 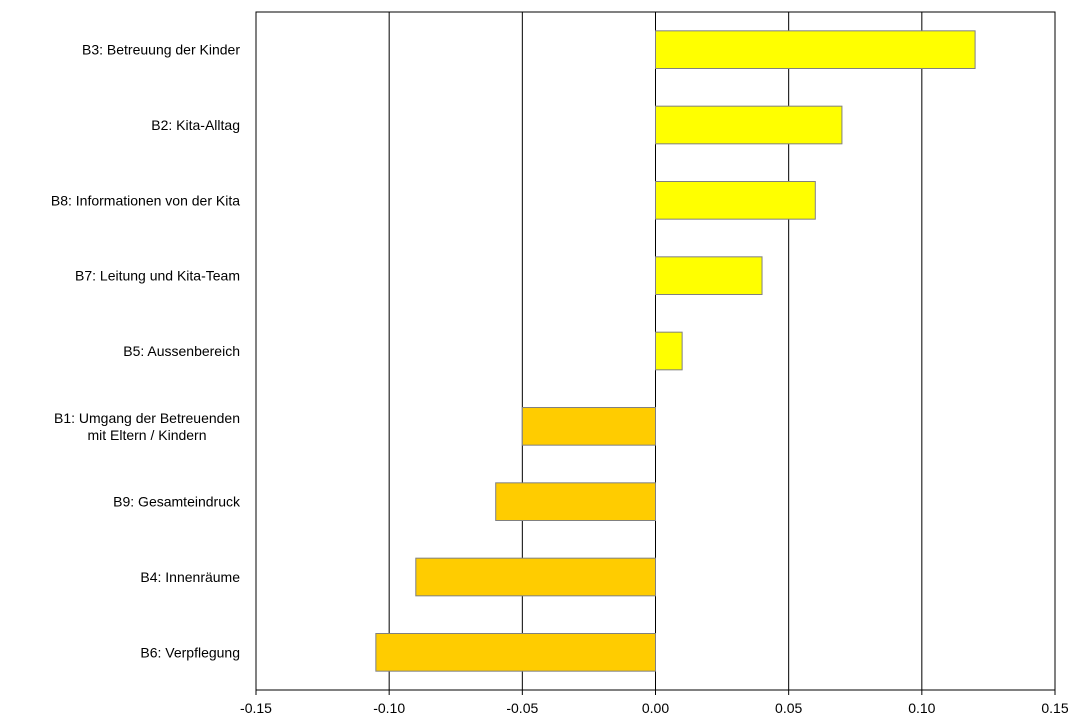 What do you see at coordinates (181, 351) in the screenshot?
I see `category-label-b5: B5: Aussenbereich` at bounding box center [181, 351].